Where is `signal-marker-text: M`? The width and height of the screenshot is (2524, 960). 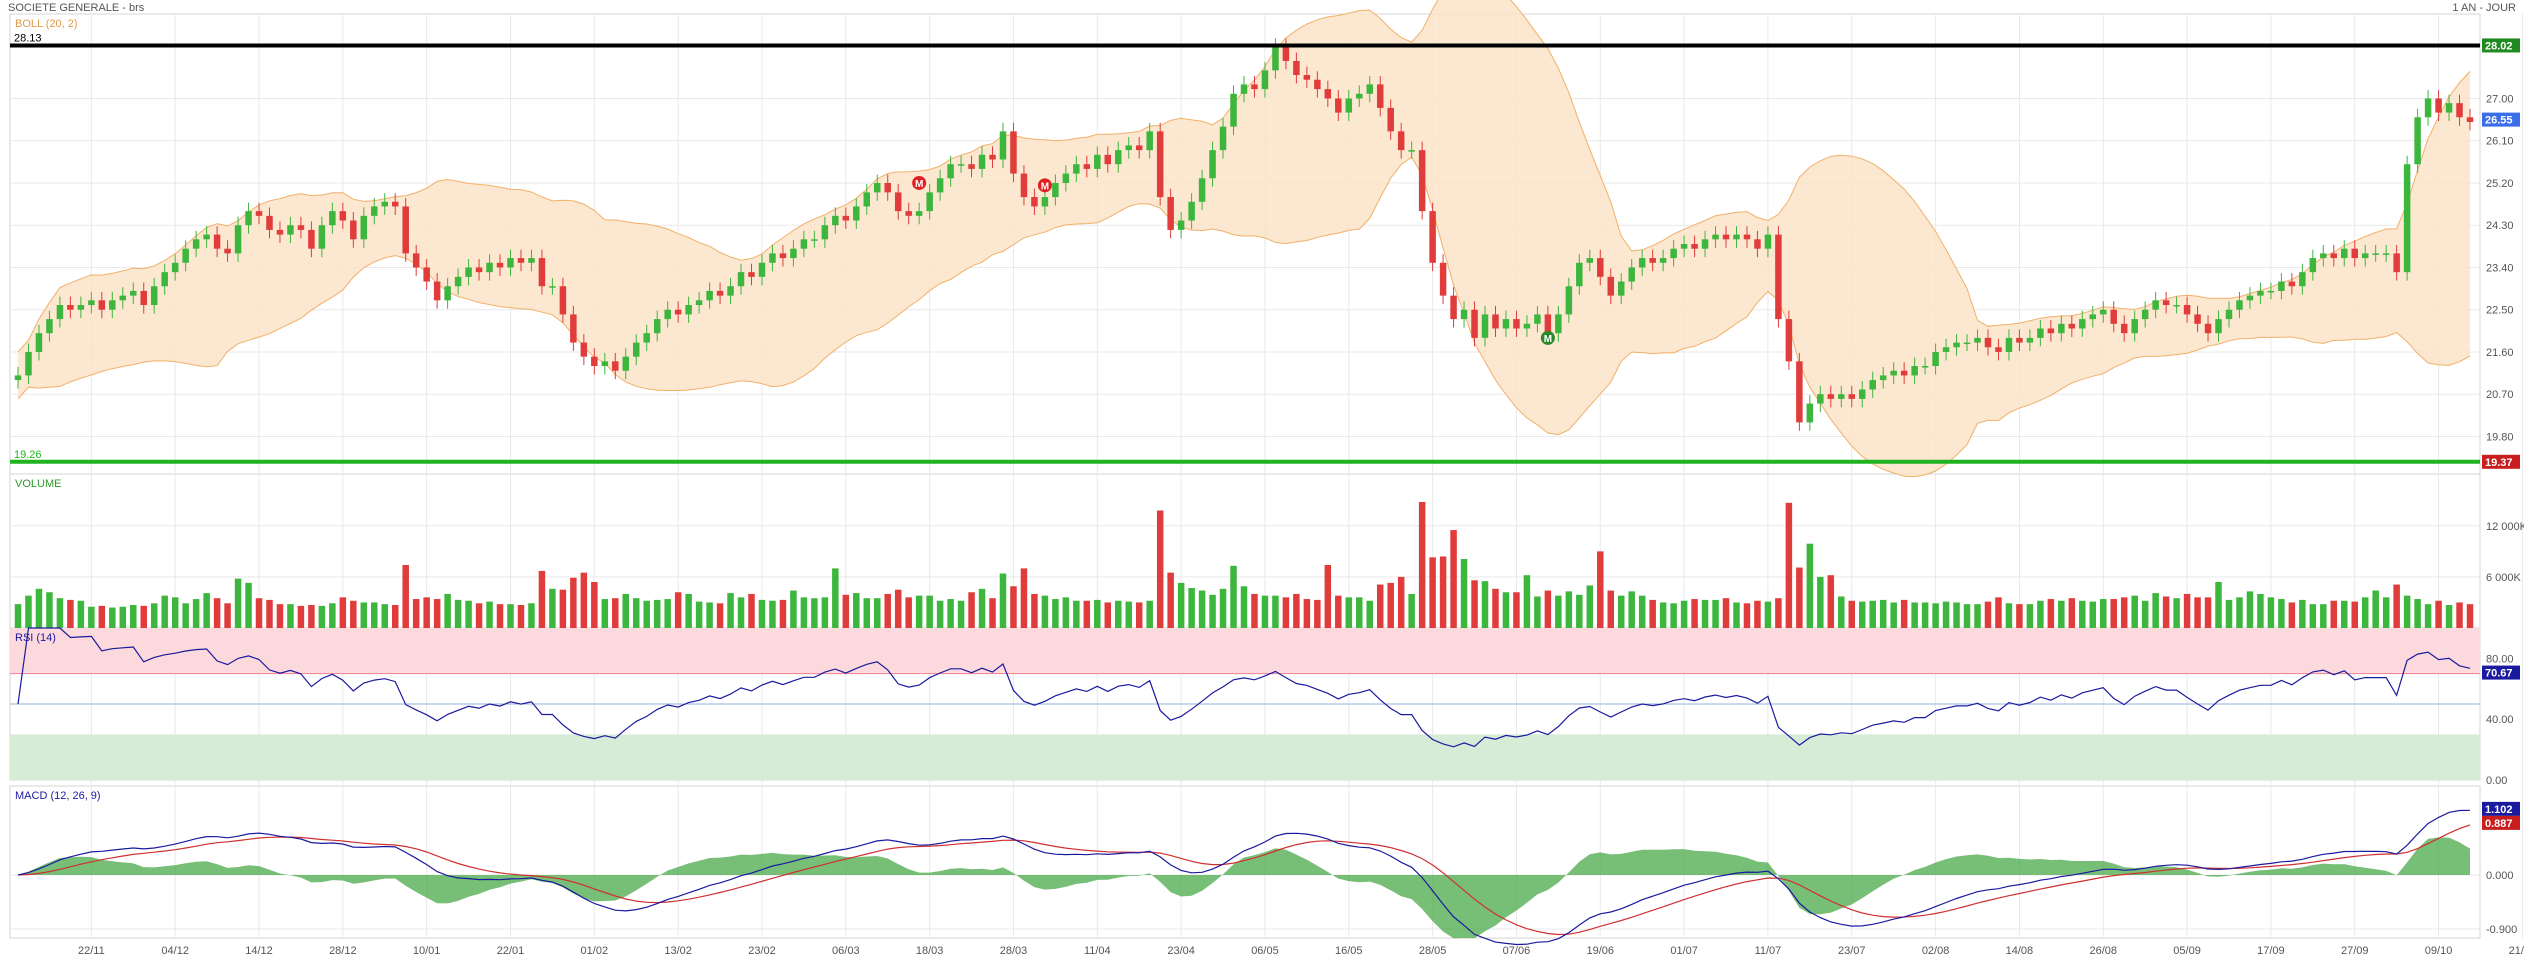
signal-marker-text: M is located at coordinates (919, 184).